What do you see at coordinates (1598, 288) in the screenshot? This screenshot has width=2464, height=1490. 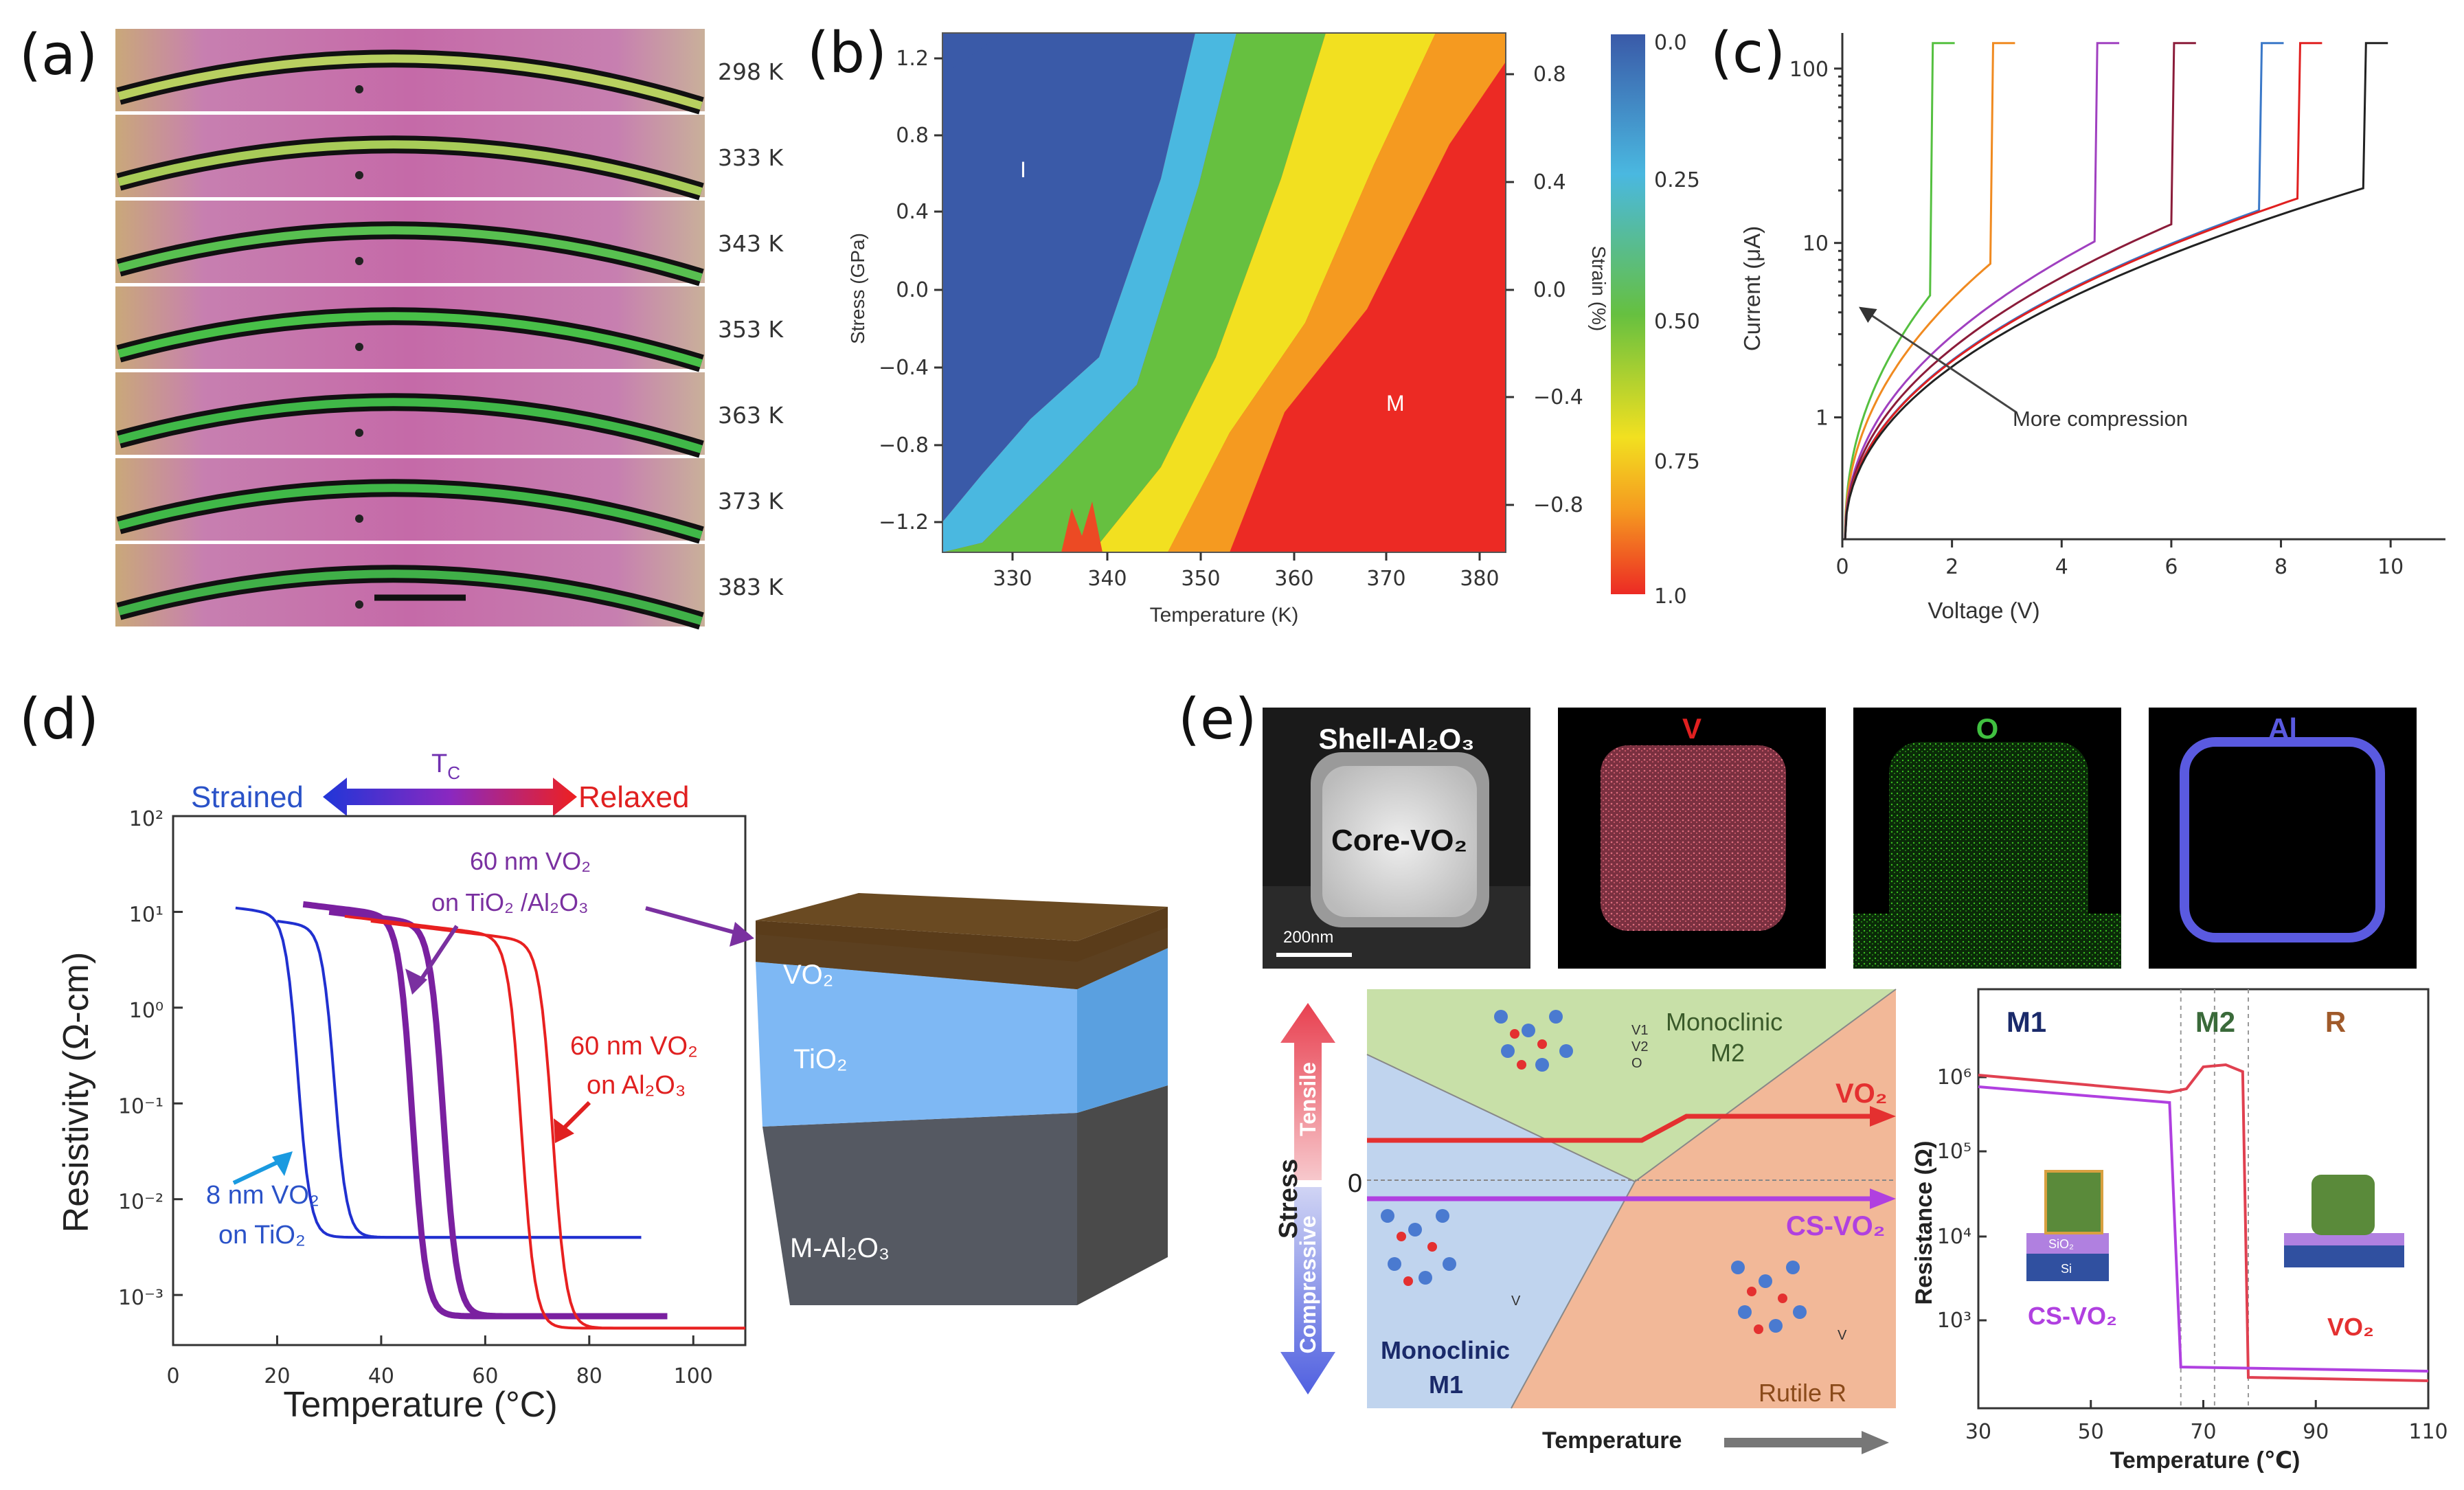 I see `heatmap-strain-label: Strain (%)` at bounding box center [1598, 288].